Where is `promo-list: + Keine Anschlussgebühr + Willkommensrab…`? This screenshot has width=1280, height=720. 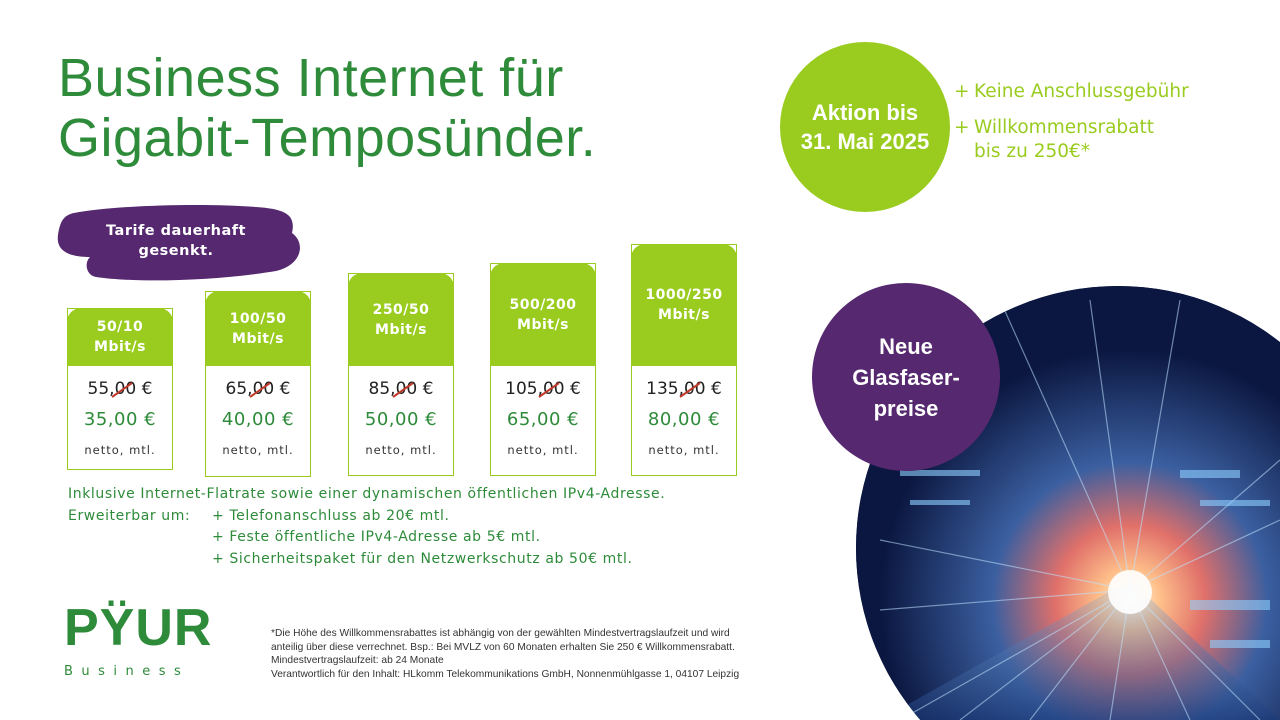 promo-list: + Keine Anschlussgebühr + Willkommensrab… is located at coordinates (1071, 128).